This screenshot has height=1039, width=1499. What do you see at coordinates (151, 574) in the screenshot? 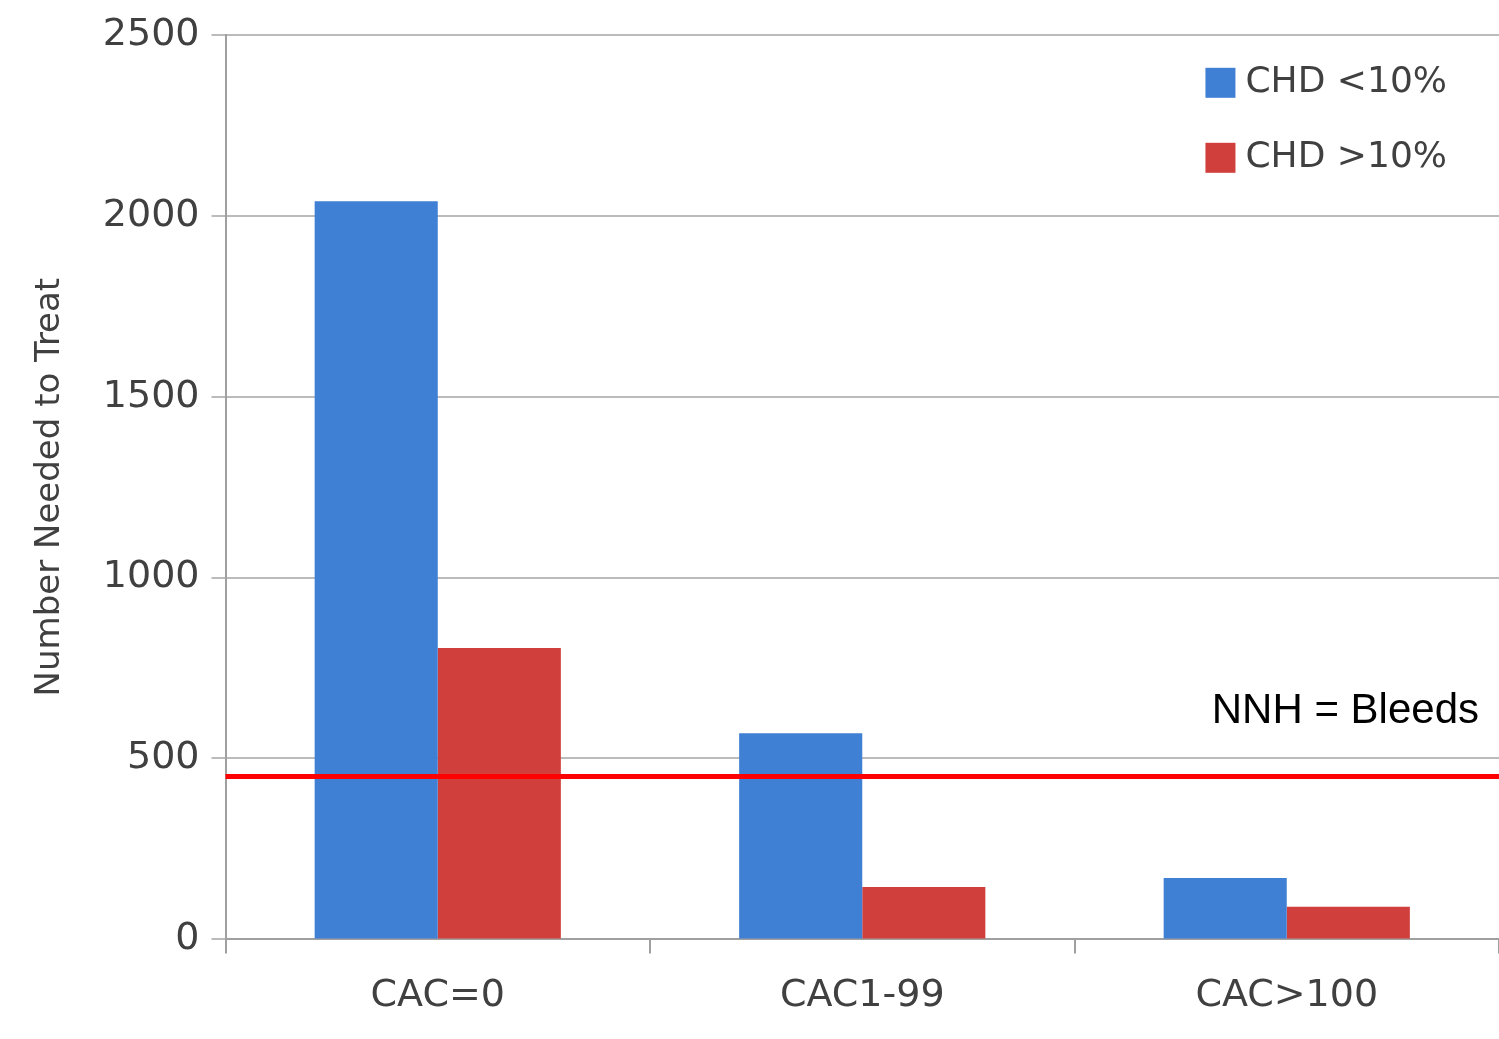
I see `y-tick-label: 1000` at bounding box center [151, 574].